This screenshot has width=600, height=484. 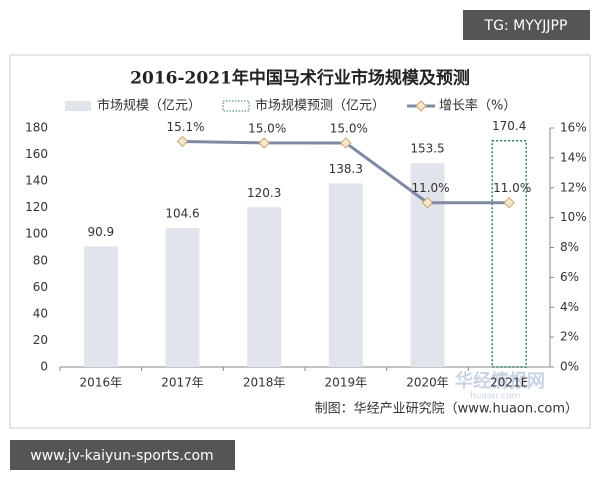 What do you see at coordinates (44, 367) in the screenshot?
I see `y-tick-label: 0` at bounding box center [44, 367].